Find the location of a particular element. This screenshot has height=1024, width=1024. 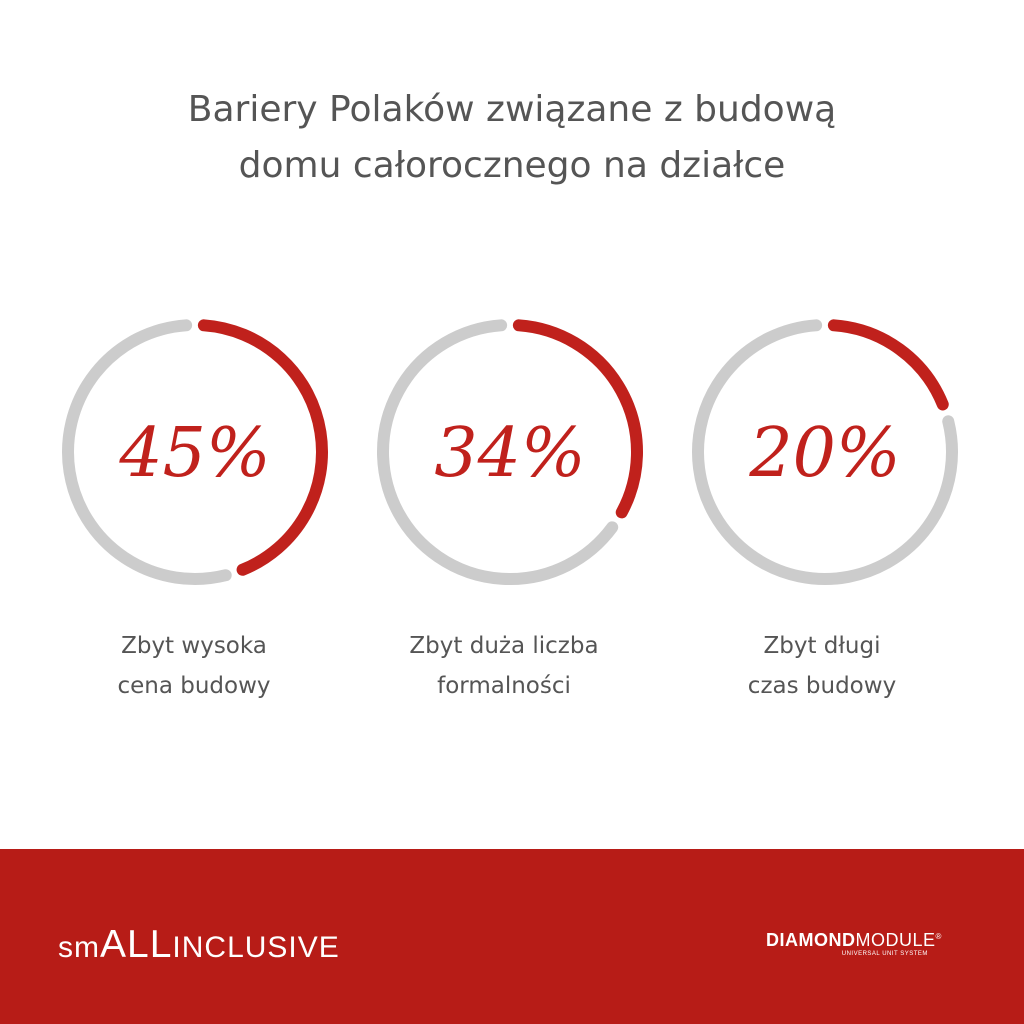

diamondmodule-wordmark: DIAMONDMODULE® is located at coordinates (854, 938).